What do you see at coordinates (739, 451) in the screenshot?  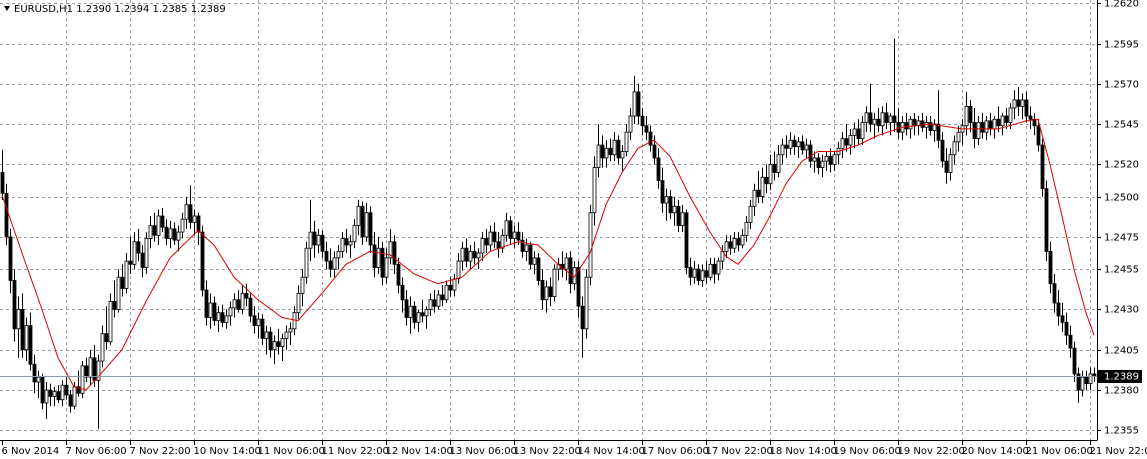 I see `x-tick-label: 17 Nov 22:00` at bounding box center [739, 451].